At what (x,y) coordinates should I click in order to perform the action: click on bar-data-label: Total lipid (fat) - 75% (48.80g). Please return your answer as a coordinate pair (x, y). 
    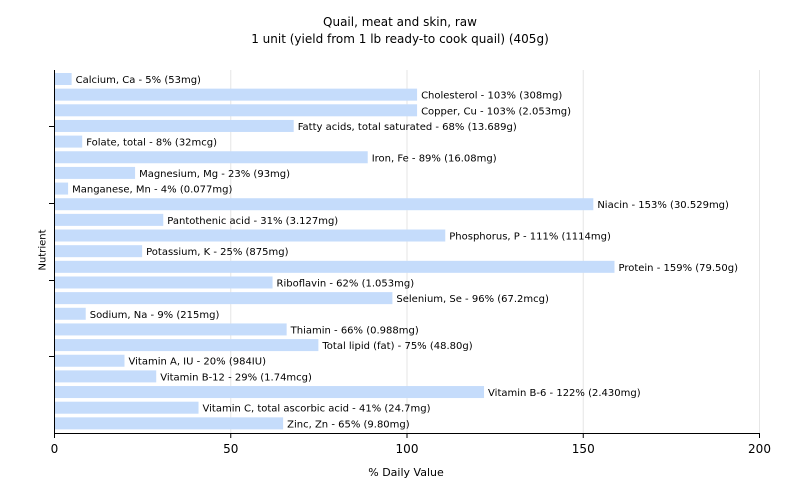
    Looking at the image, I should click on (396, 346).